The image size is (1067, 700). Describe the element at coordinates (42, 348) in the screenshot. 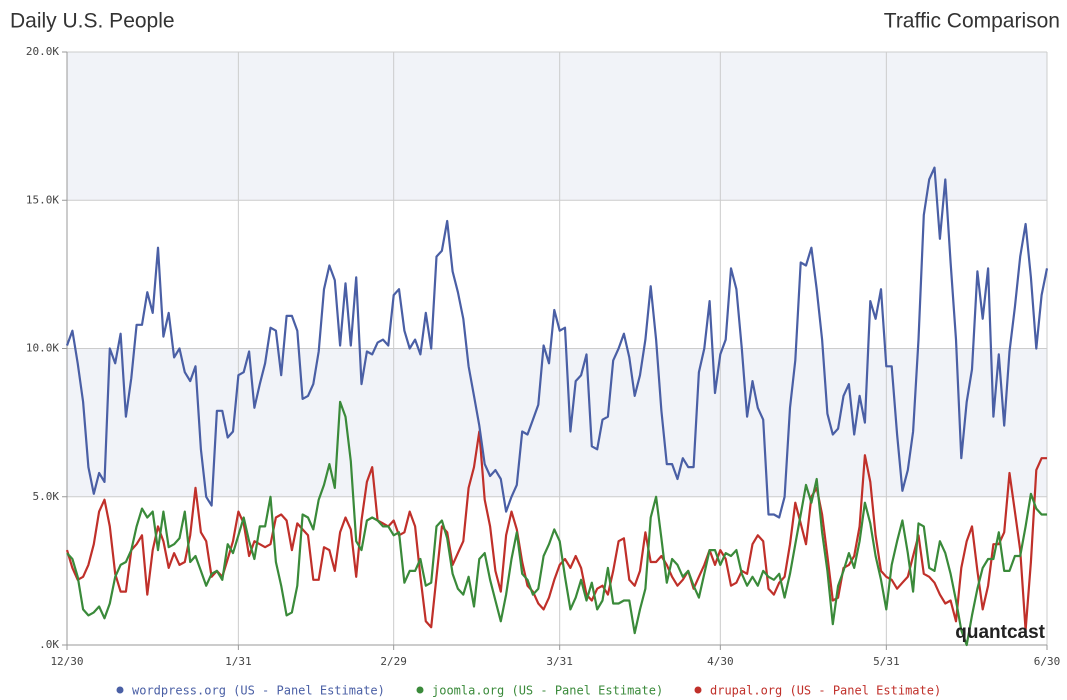

I see `y-tick-label: 10.0K` at that location.